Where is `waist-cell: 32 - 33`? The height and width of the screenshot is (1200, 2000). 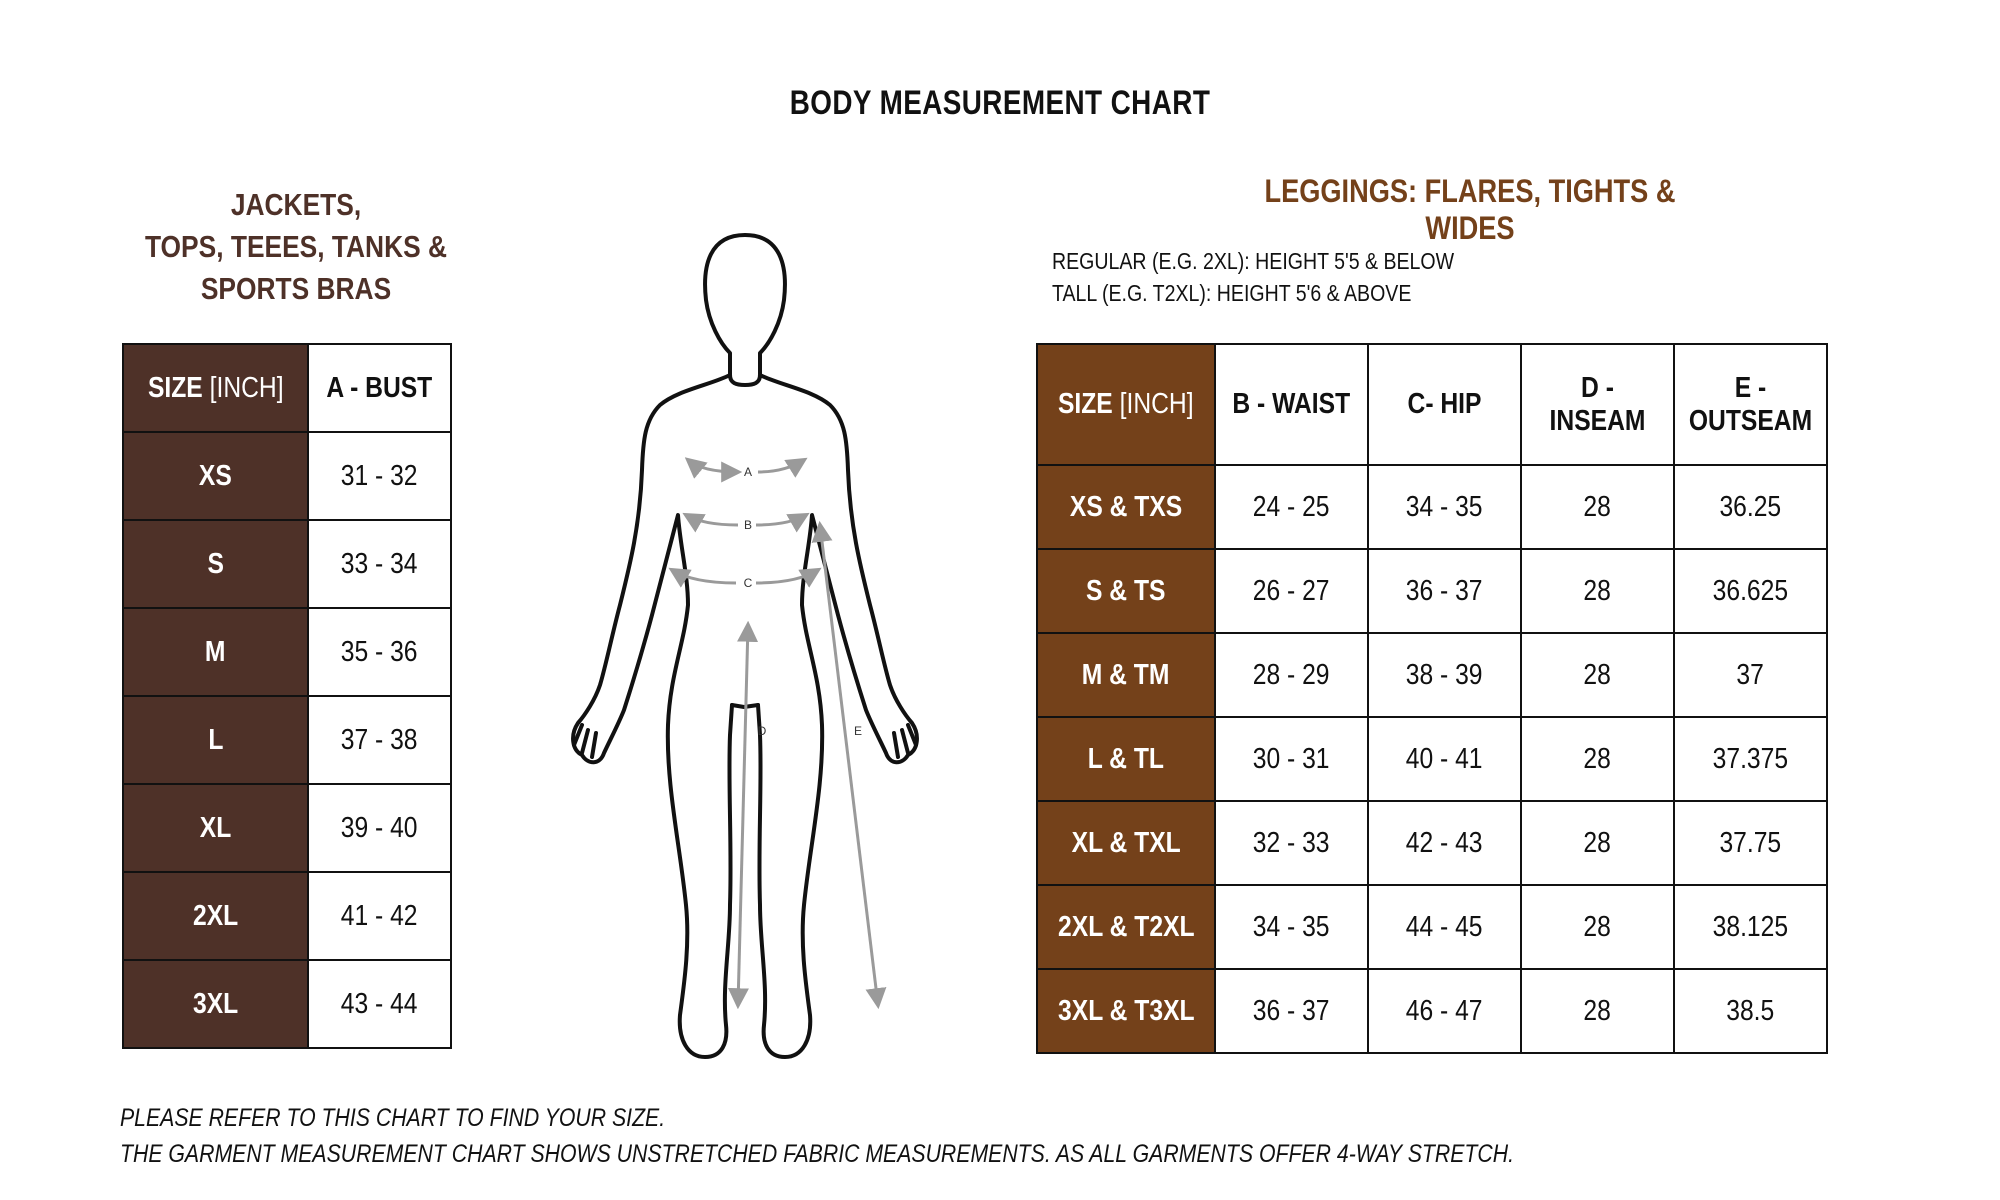 waist-cell: 32 - 33 is located at coordinates (1291, 843).